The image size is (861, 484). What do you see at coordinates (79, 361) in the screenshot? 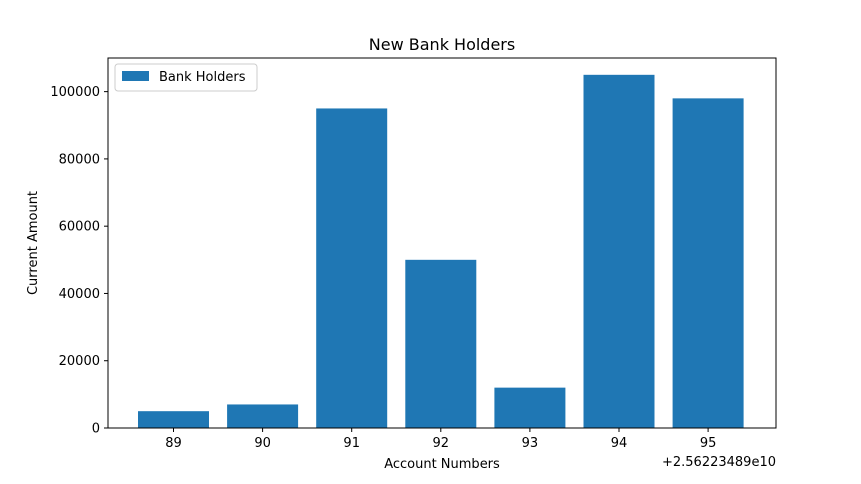
I see `y-tick-label: 20000` at bounding box center [79, 361].